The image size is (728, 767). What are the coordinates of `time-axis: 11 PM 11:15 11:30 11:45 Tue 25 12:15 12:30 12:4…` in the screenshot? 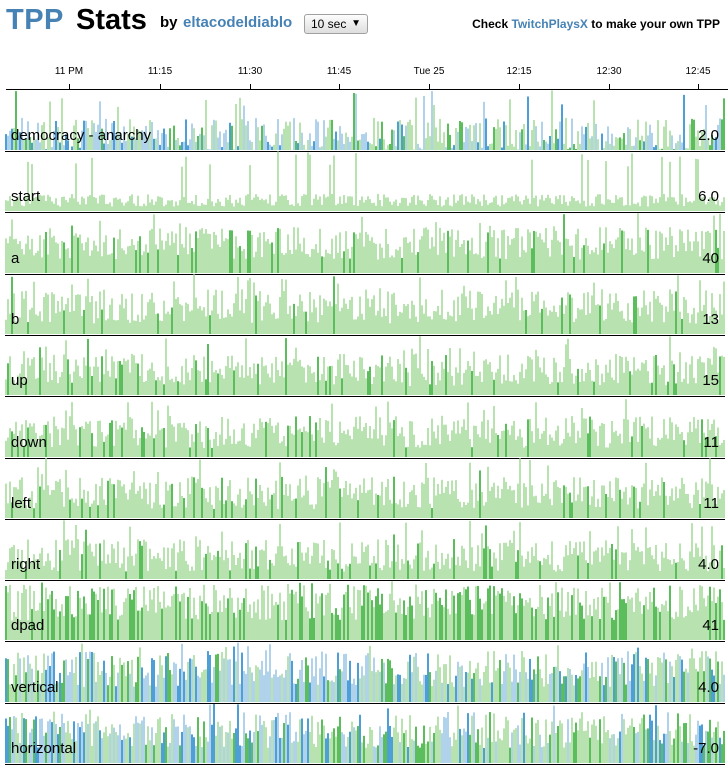 It's located at (364, 76).